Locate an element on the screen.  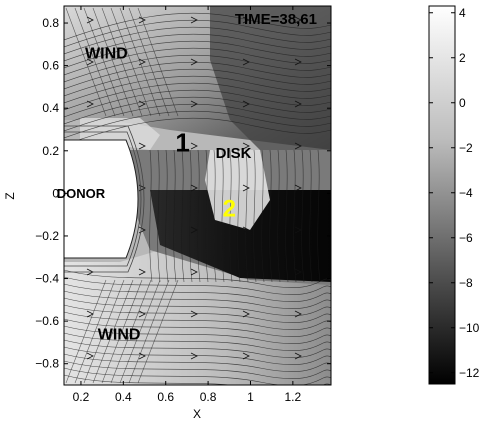
y-axis-label: Z is located at coordinates (10, 195).